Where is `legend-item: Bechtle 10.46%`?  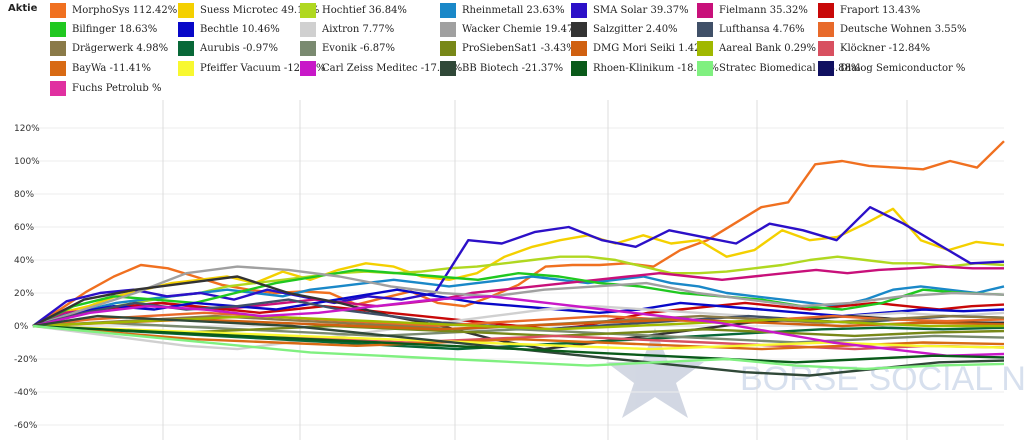 legend-item: Bechtle 10.46% is located at coordinates (229, 29).